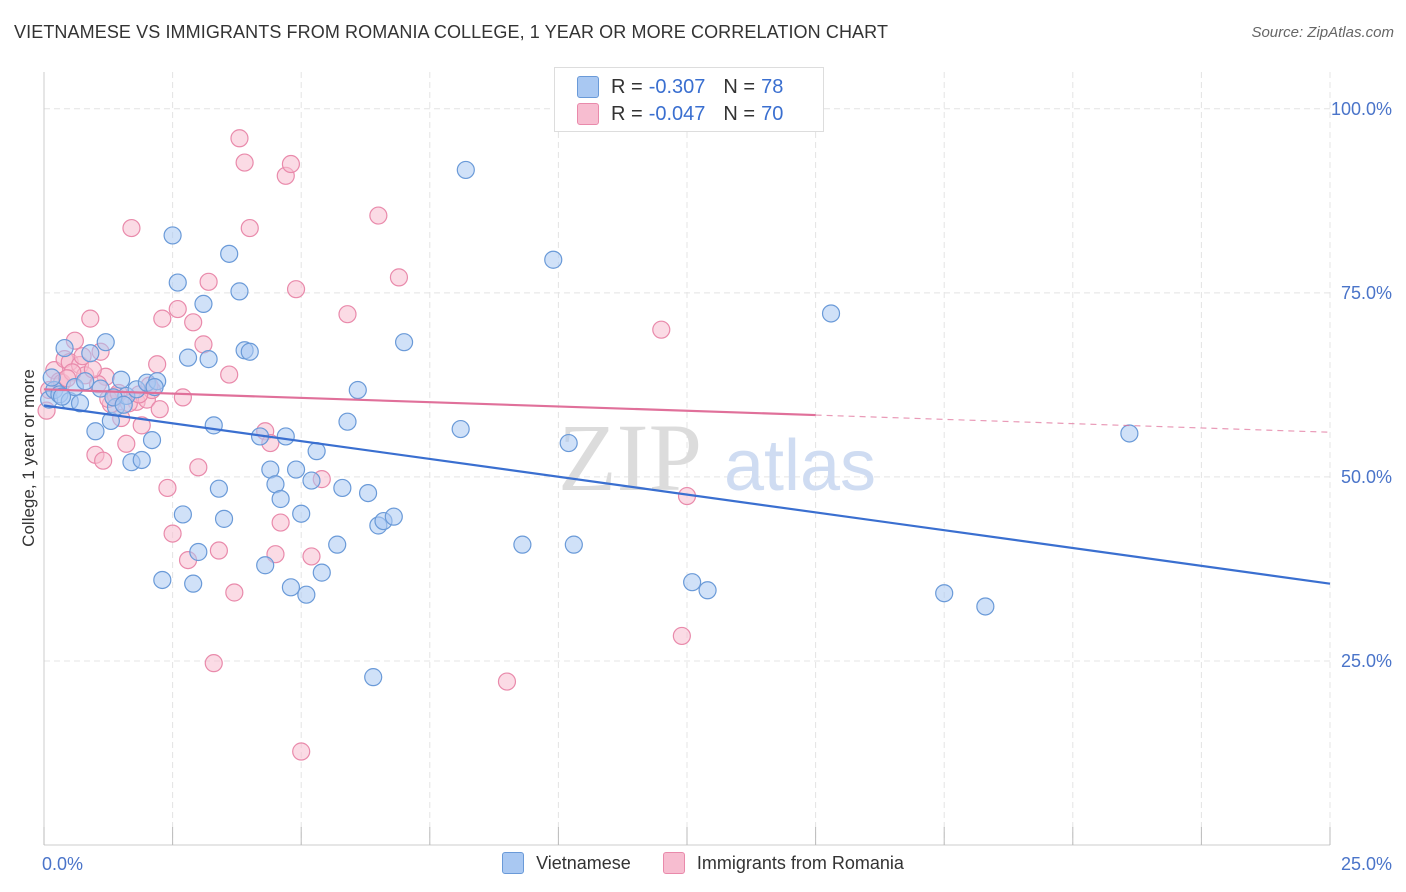 This screenshot has width=1406, height=892. What do you see at coordinates (62, 864) in the screenshot?
I see `x-tick-label: 0.0%` at bounding box center [62, 864].